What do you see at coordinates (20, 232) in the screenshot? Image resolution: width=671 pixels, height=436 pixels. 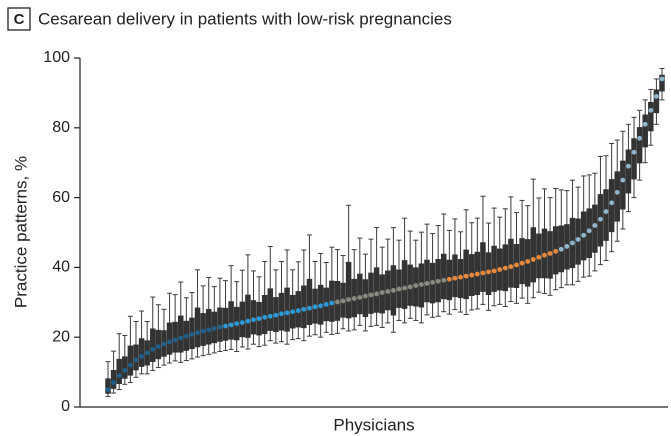 I see `y-axis-label: Practice patterns, %` at bounding box center [20, 232].